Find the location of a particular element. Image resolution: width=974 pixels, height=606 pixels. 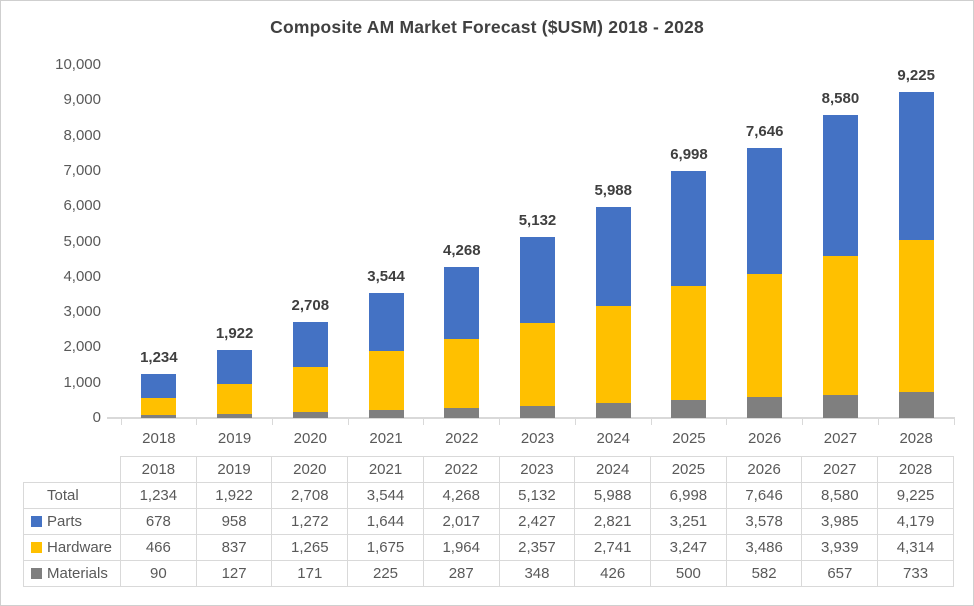

value-cell: 287 is located at coordinates (461, 573).